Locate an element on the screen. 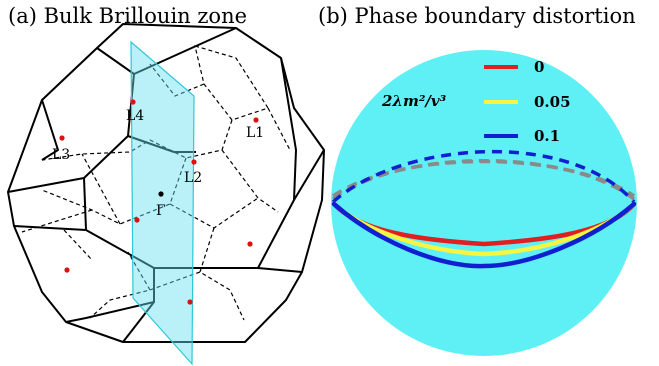 The height and width of the screenshot is (366, 659). front-curves is located at coordinates (484, 235).